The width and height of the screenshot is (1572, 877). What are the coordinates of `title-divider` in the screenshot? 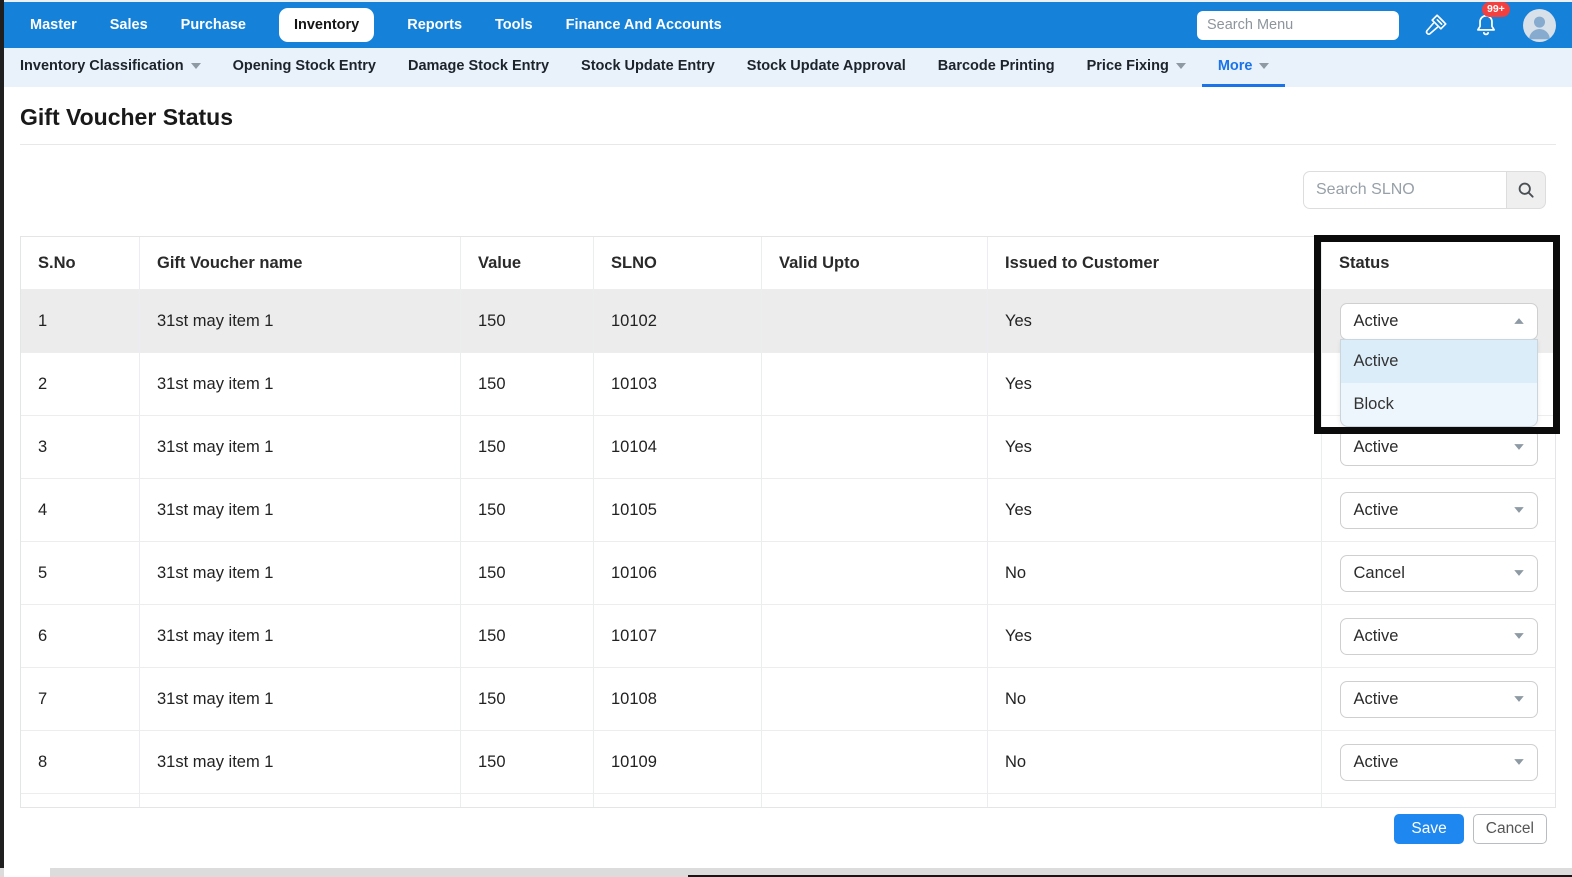 It's located at (788, 144).